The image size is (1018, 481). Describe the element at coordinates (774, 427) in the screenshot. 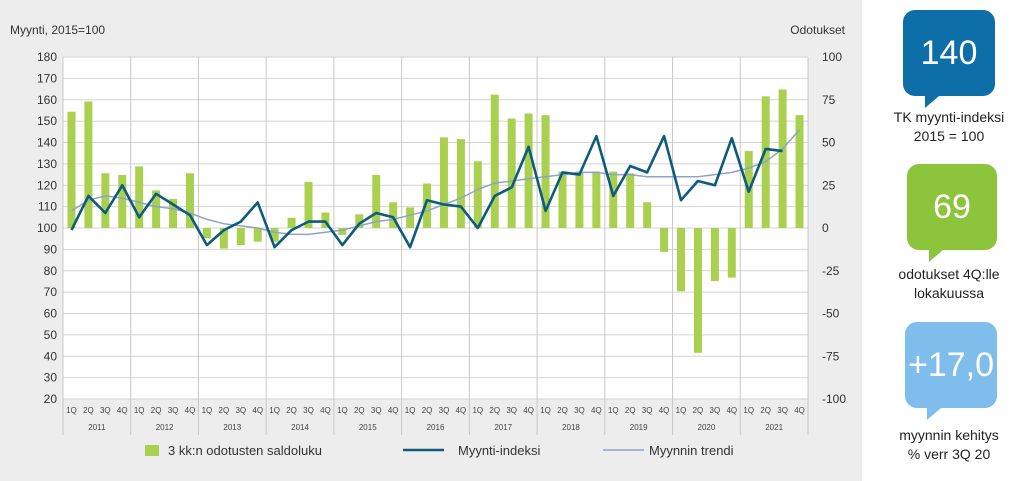

I see `year-tick-label: 2021` at that location.